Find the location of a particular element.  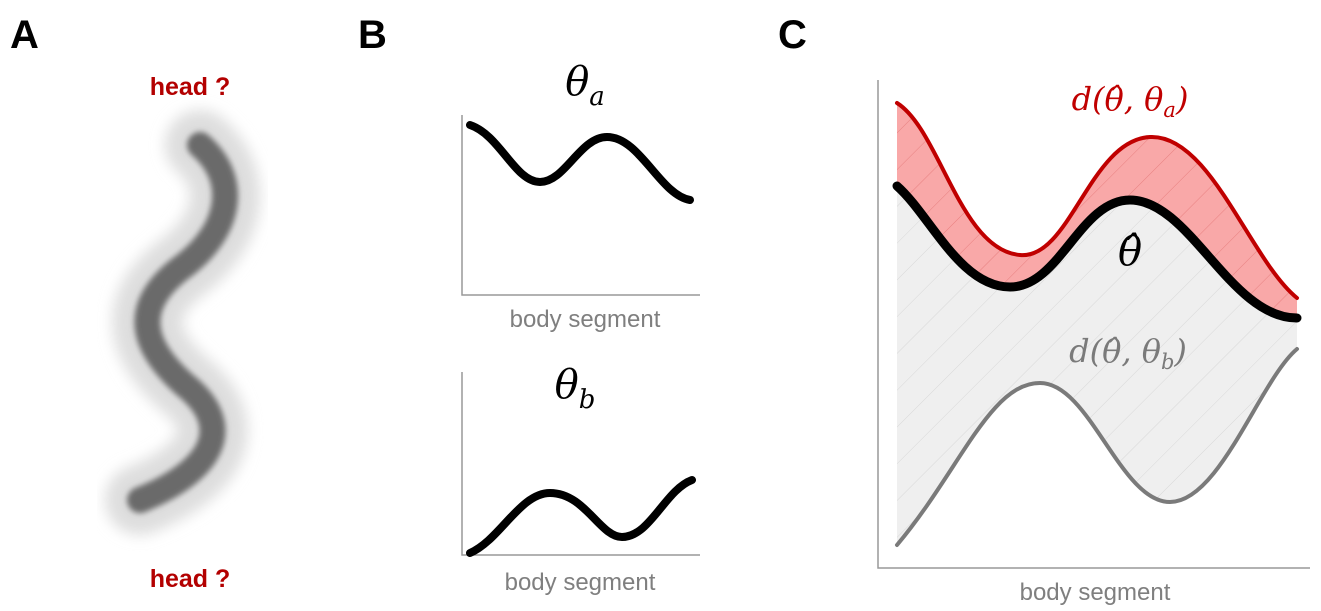

distance-a-label: d(θ̂, θa) is located at coordinates (1130, 101).